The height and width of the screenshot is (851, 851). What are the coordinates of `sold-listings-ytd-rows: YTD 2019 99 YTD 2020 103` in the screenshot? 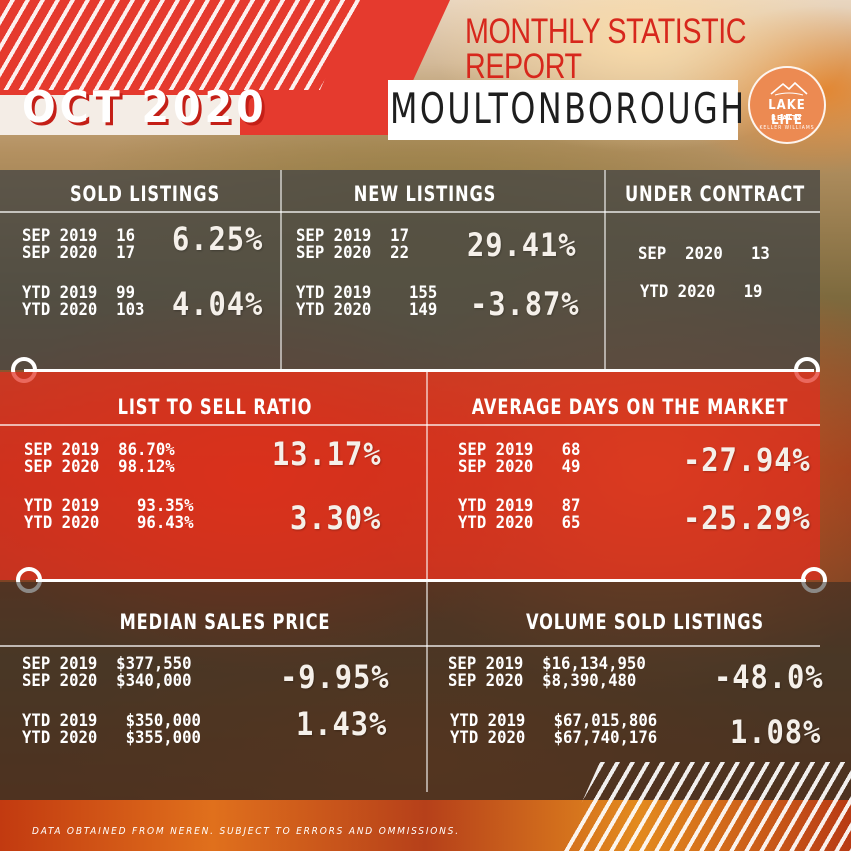 It's located at (83, 301).